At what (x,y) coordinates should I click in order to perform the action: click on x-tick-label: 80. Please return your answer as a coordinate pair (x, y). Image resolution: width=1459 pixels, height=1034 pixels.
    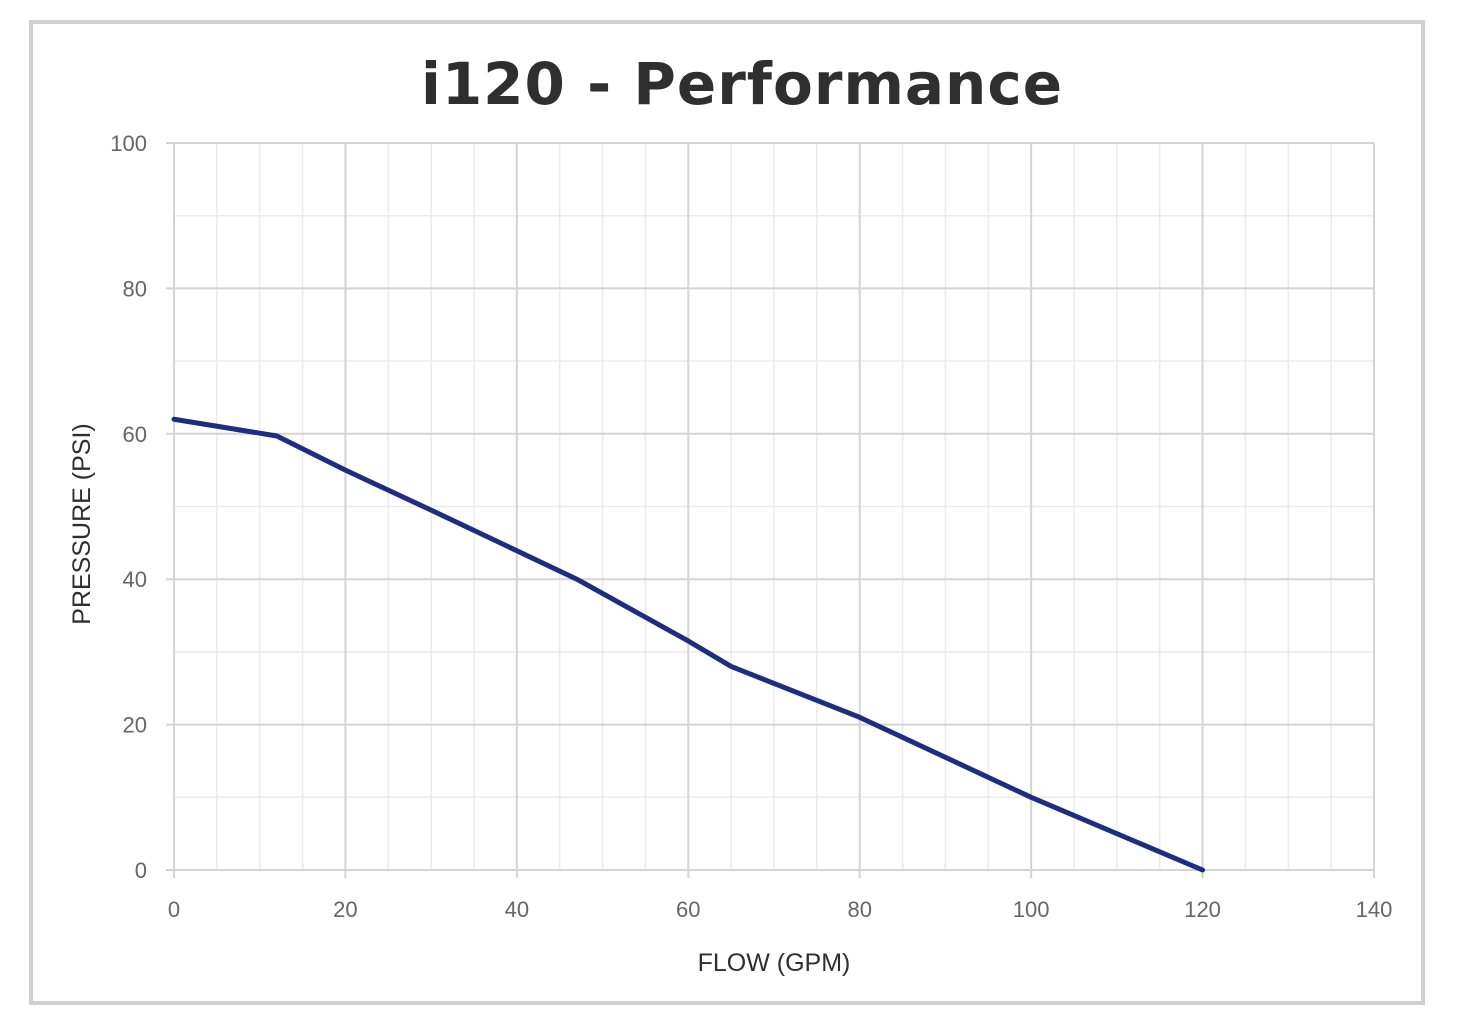
    Looking at the image, I should click on (859, 909).